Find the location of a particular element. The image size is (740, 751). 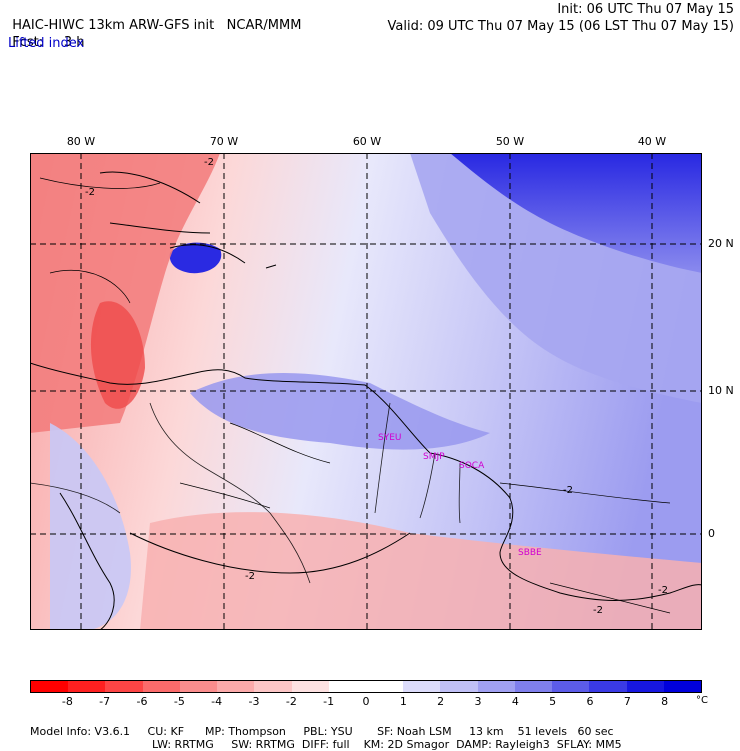

model-title: HAIC-HIWC 13km ARW-GFS init NCAR/MMM is located at coordinates (152, 18).